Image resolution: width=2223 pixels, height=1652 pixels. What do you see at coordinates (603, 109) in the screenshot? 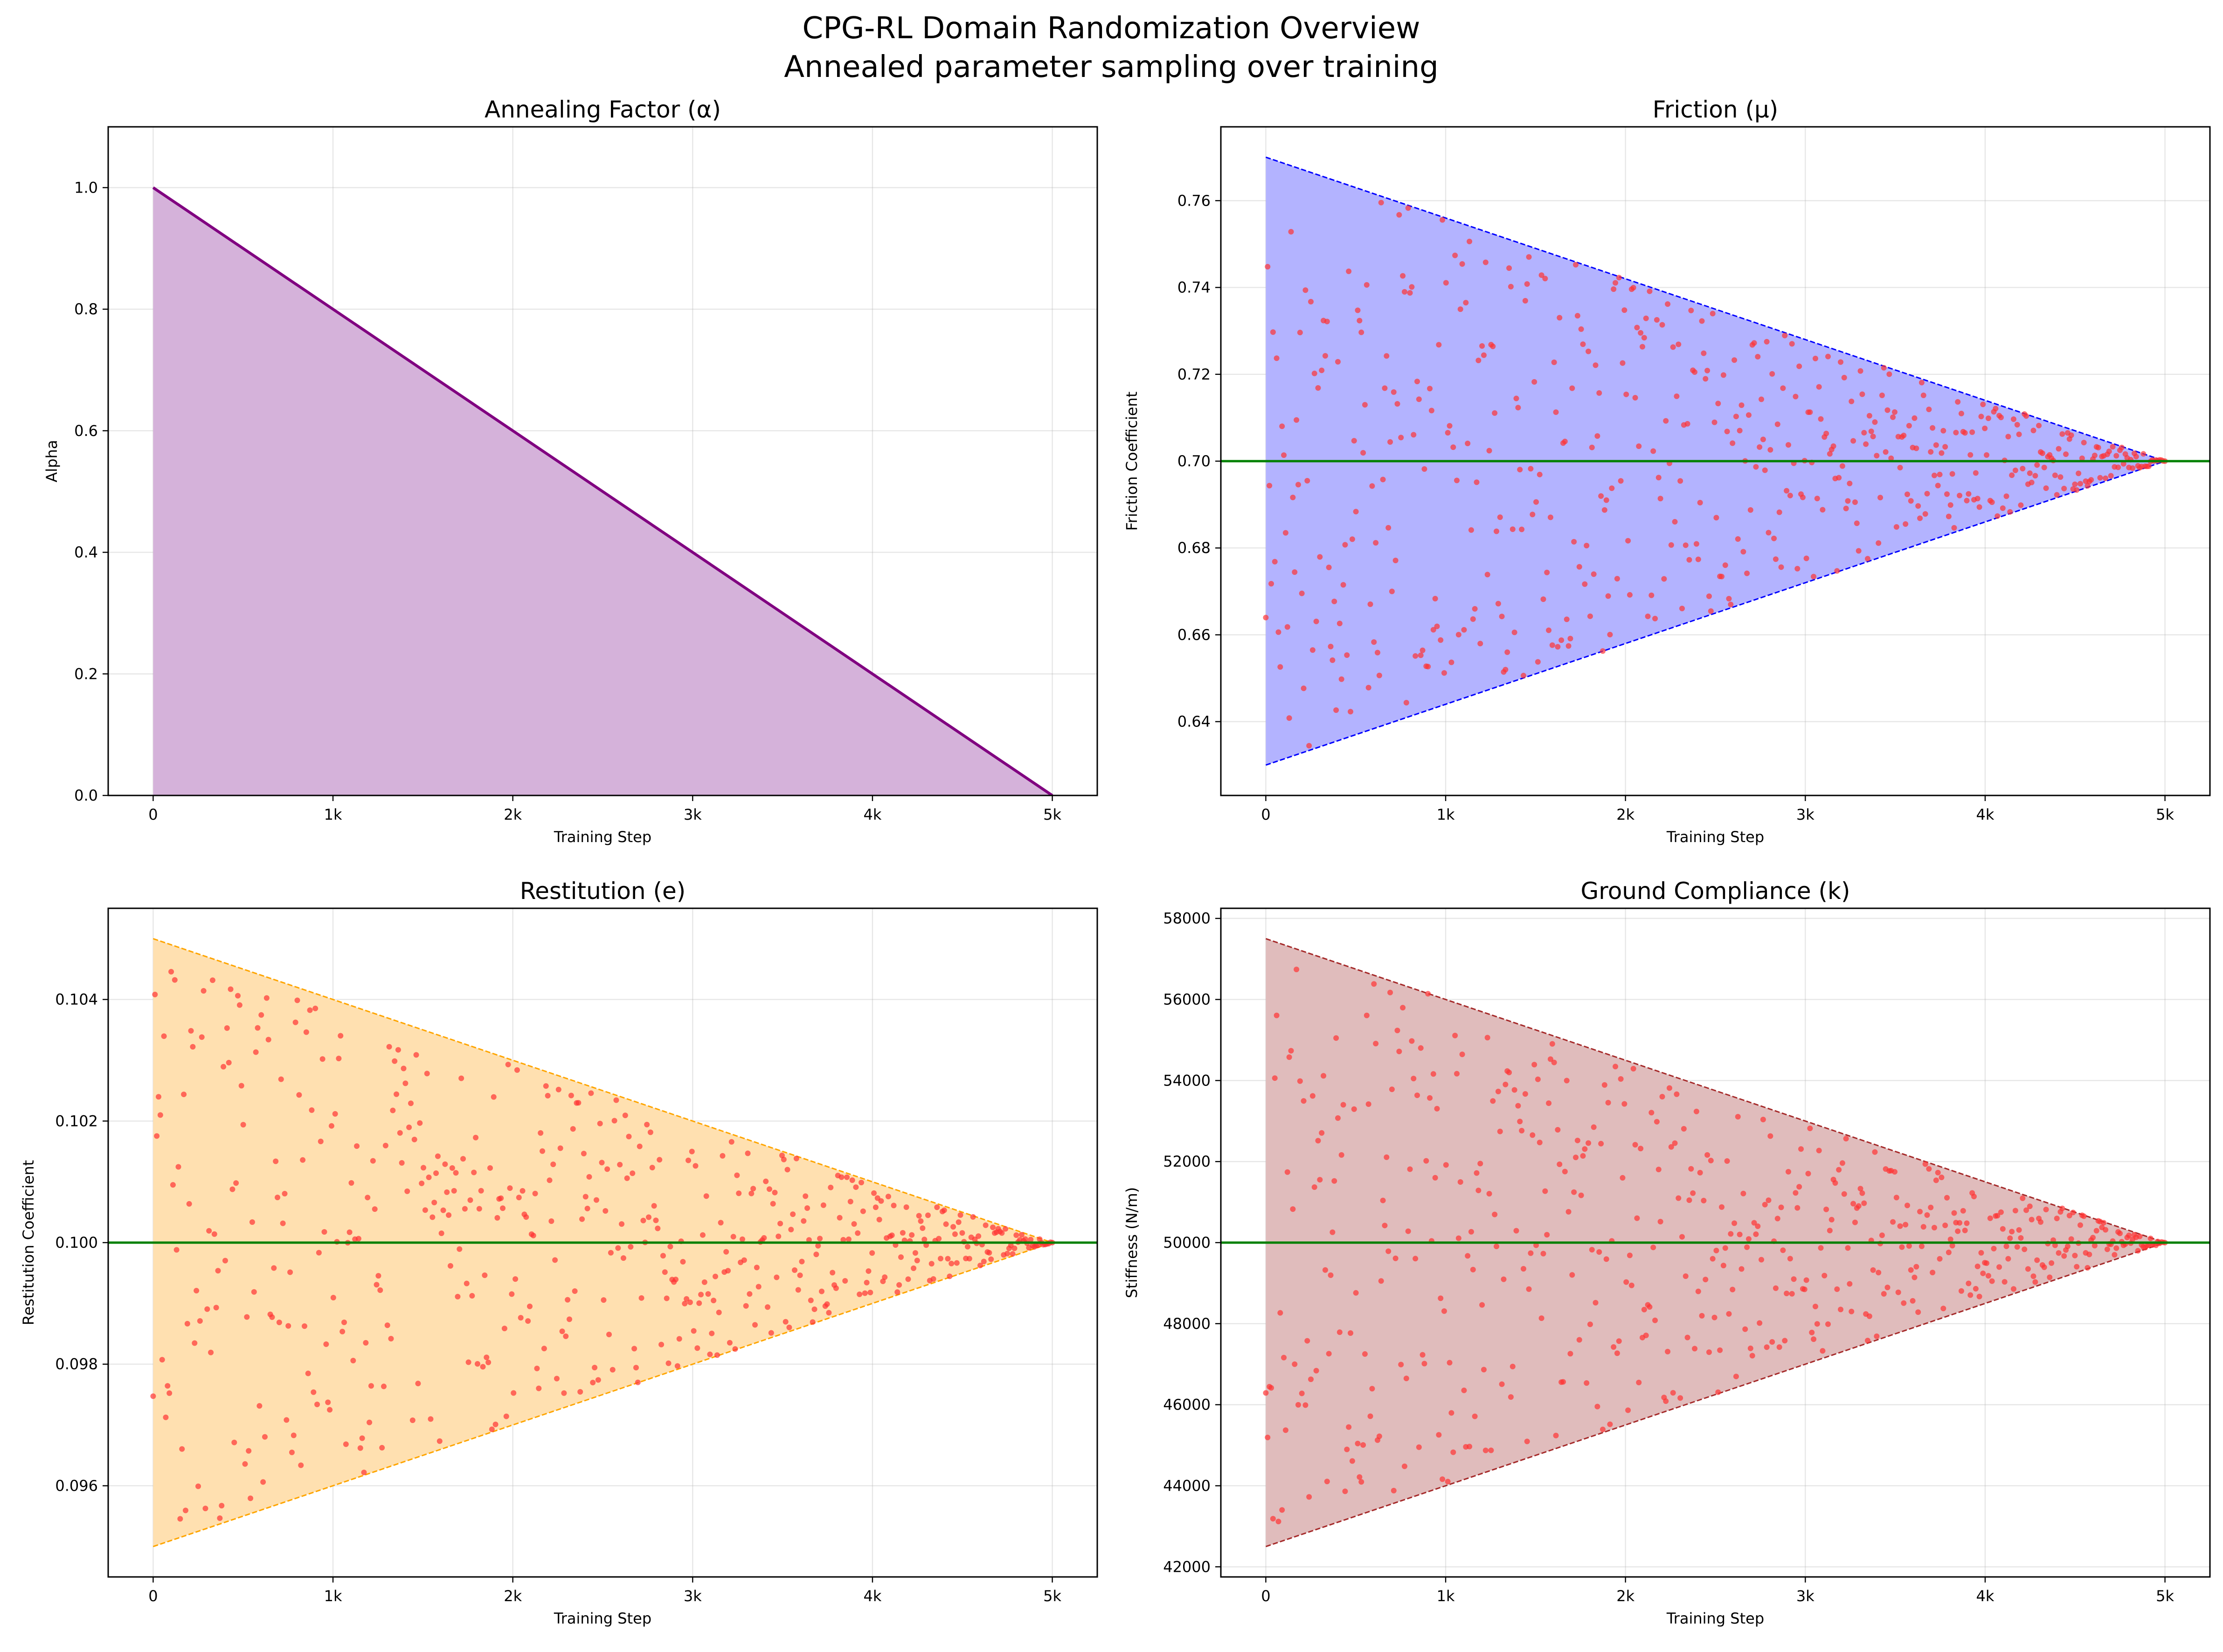
I see `panel-title: Annealing Factor (α)` at bounding box center [603, 109].